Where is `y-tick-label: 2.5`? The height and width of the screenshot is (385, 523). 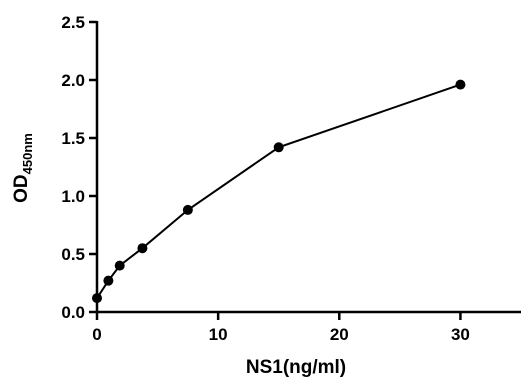 y-tick-label: 2.5 is located at coordinates (73, 22).